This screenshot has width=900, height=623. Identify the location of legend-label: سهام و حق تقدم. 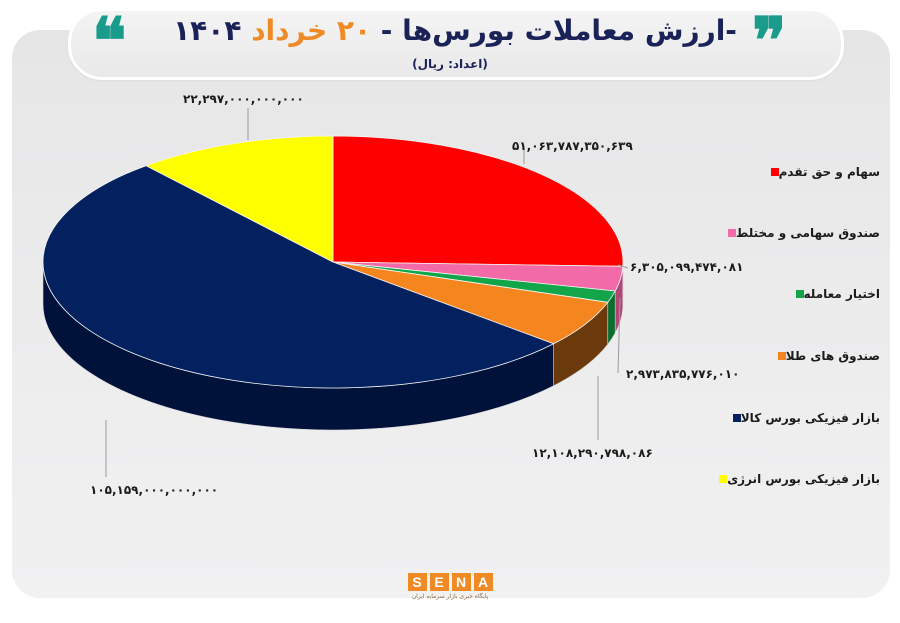
(829, 172).